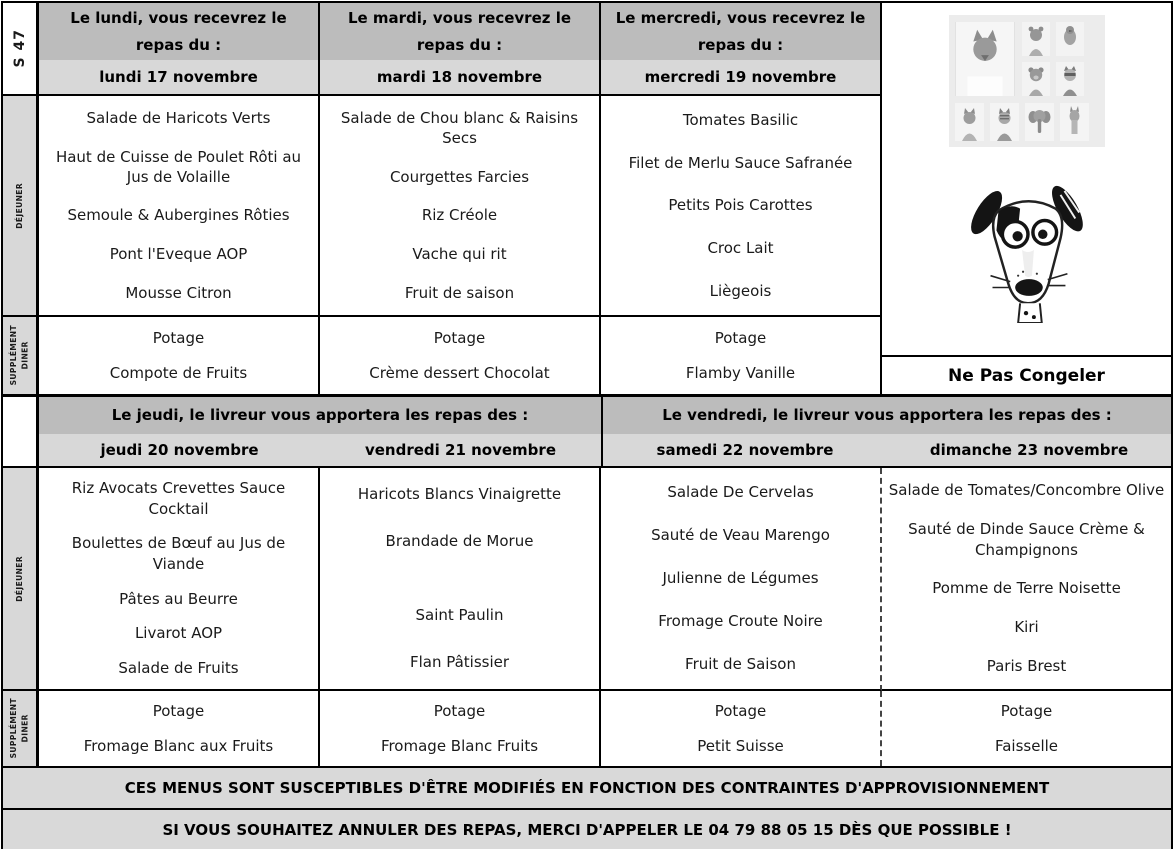  I want to click on menu-item: Semoule & Aubergines Rôties, so click(178, 215).